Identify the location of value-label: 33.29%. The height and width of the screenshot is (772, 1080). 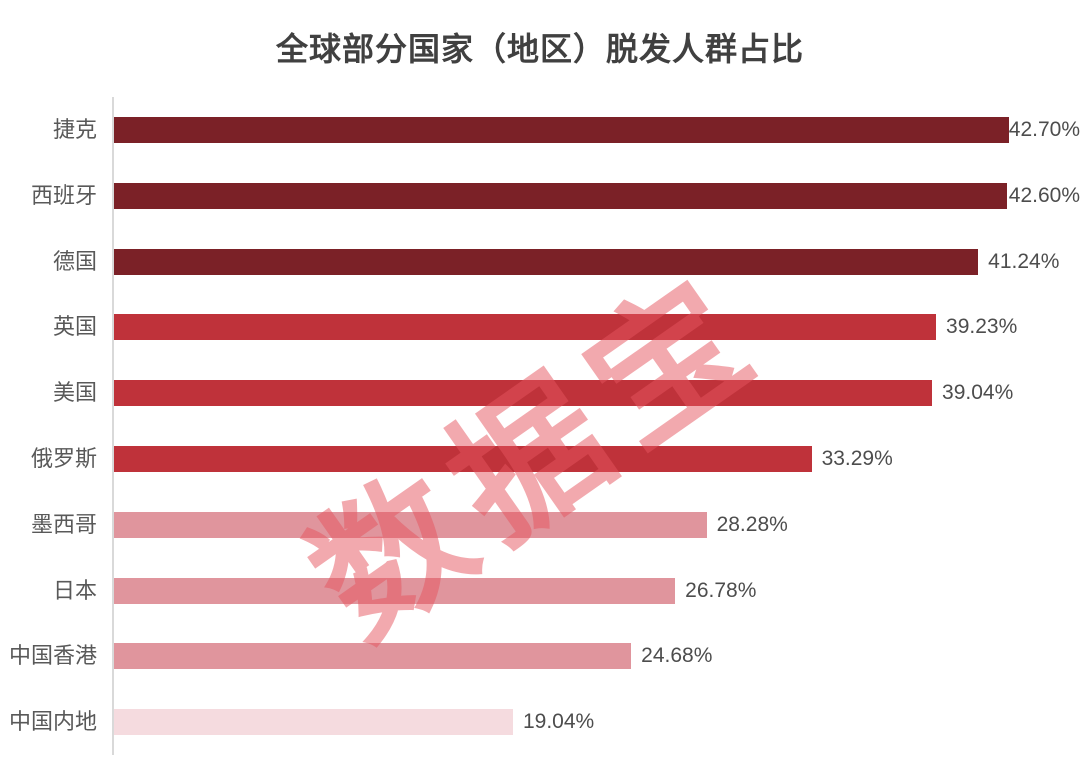
(857, 458).